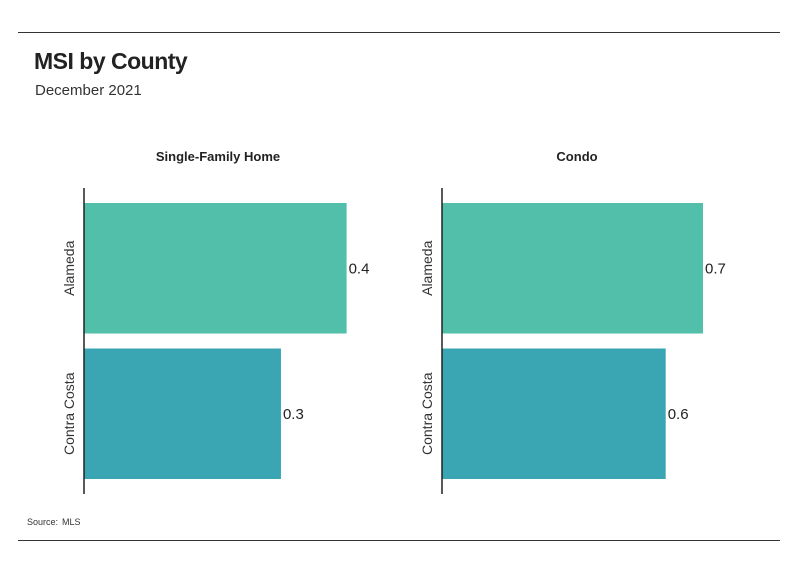 This screenshot has width=799, height=575. What do you see at coordinates (572, 268) in the screenshot?
I see `bar-condo-alameda` at bounding box center [572, 268].